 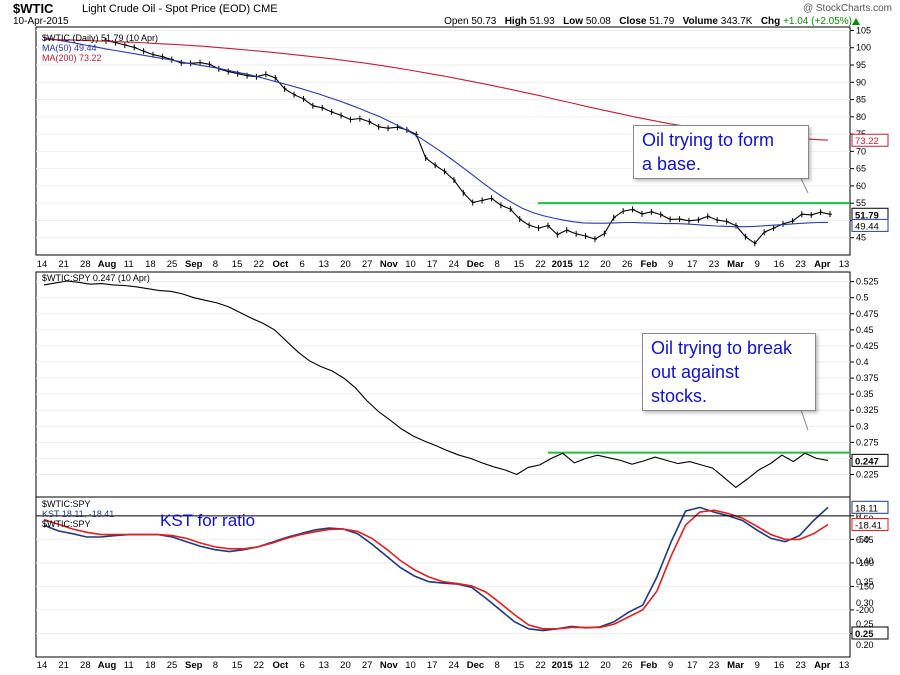 I want to click on x-axis-bottom-tick-label: Aug, so click(x=107, y=665).